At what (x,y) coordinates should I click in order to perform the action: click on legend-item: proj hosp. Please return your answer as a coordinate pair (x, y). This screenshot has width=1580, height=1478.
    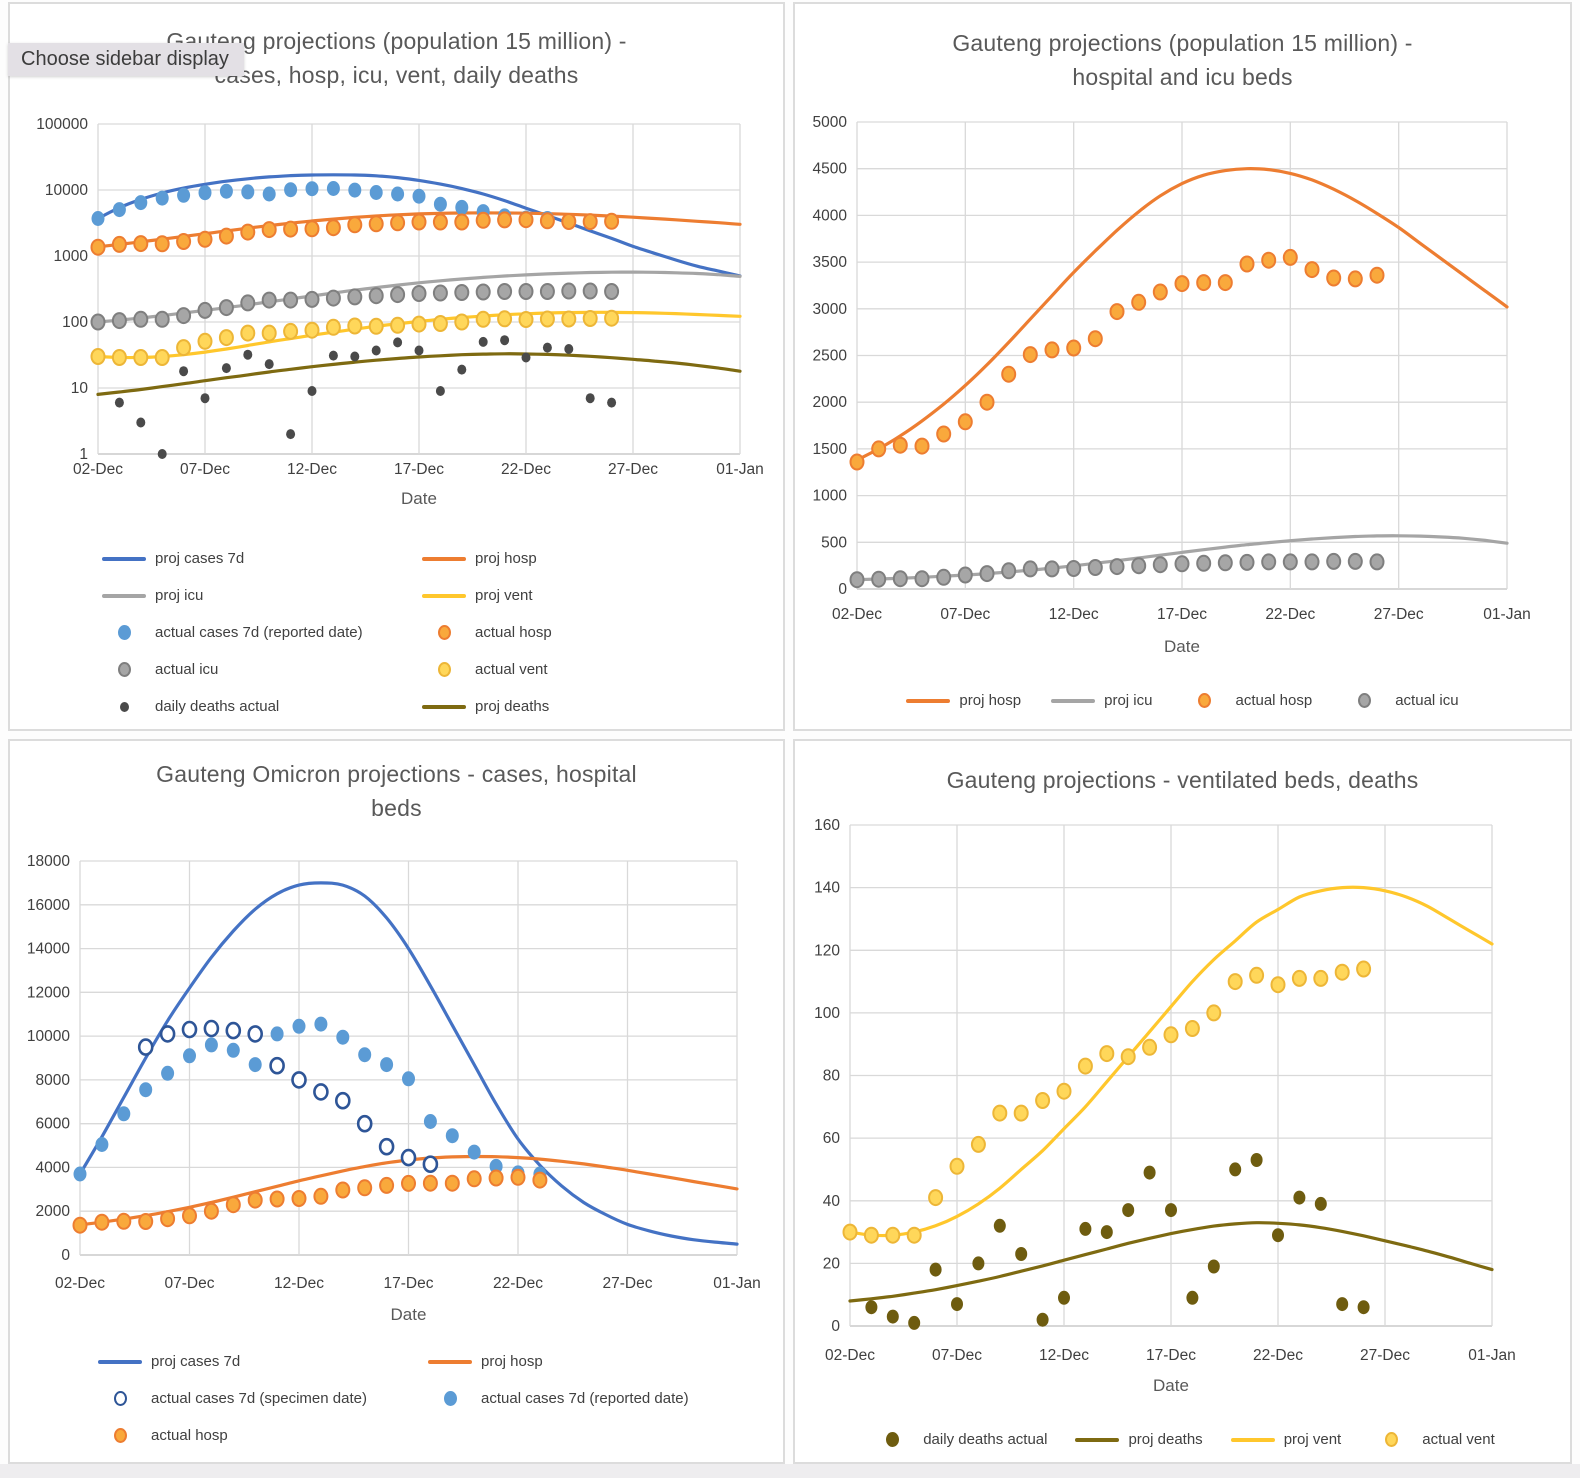
    Looking at the image, I should click on (572, 558).